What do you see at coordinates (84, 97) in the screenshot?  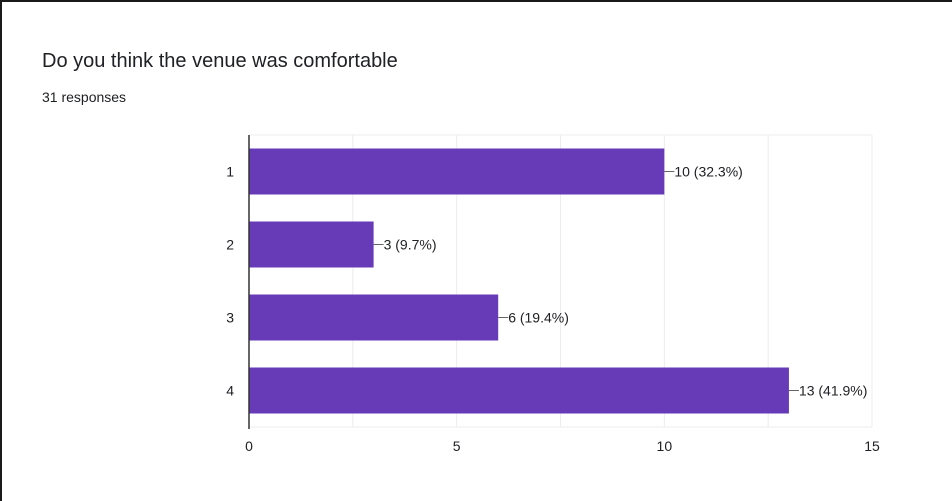 I see `response-count: 31 responses` at bounding box center [84, 97].